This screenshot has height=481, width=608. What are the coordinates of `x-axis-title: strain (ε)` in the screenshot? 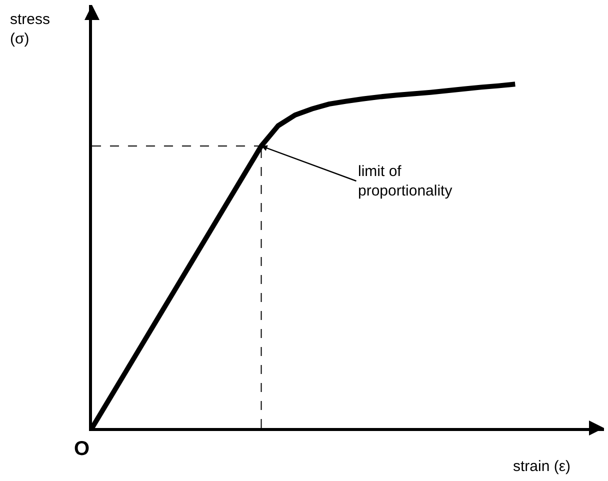 It's located at (542, 466).